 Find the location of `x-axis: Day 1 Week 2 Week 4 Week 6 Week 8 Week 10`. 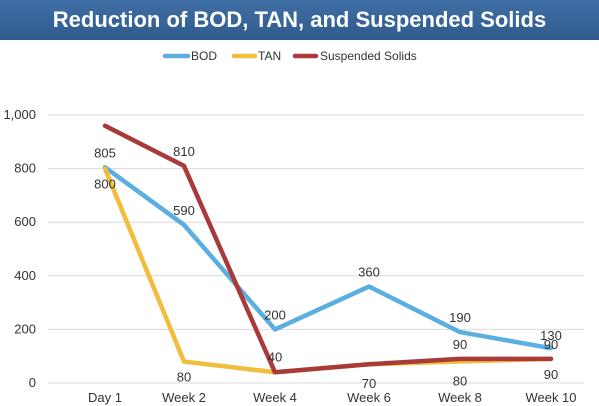

x-axis: Day 1 Week 2 Week 4 Week 6 Week 8 Week 10 is located at coordinates (332, 397).